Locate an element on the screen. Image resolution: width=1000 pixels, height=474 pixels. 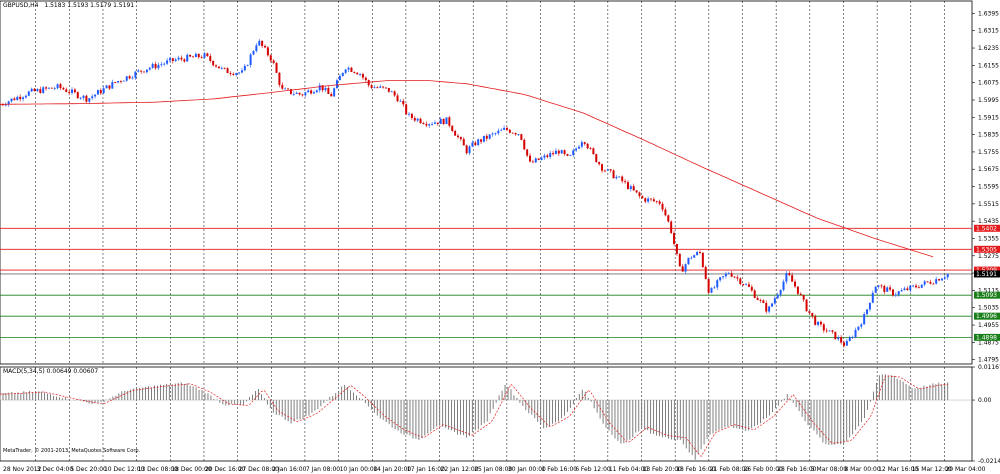
level-badge-label: 1.4996 is located at coordinates (986, 316).